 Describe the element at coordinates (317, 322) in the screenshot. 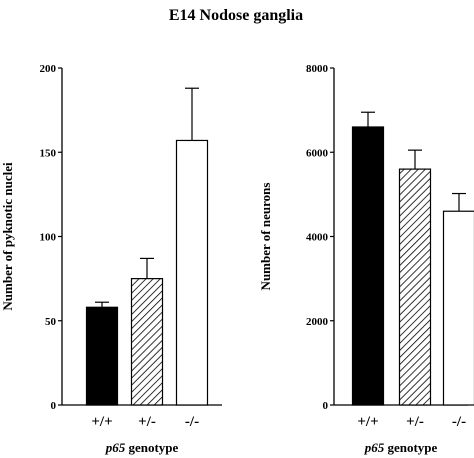

I see `y-tick-label: 2000` at that location.